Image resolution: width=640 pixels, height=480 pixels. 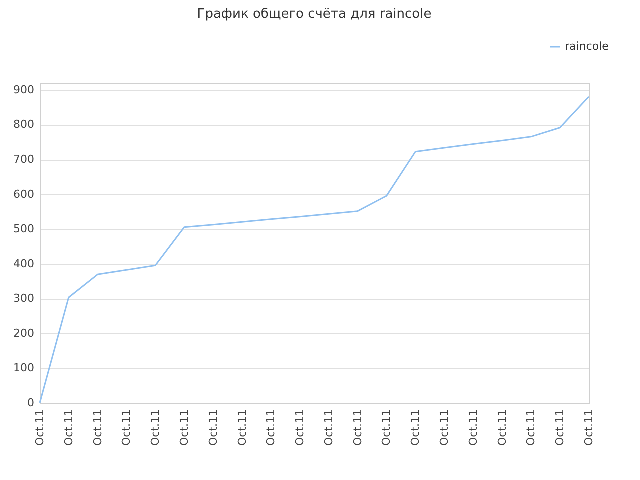 What do you see at coordinates (24, 368) in the screenshot?
I see `y-tick-label: 100` at bounding box center [24, 368].